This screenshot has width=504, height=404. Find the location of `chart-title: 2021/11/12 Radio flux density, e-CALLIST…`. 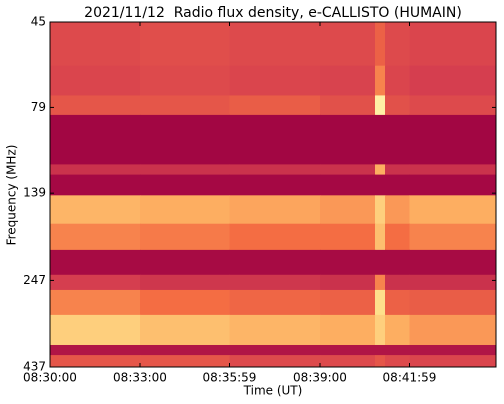

chart-title: 2021/11/12 Radio flux density, e-CALLIST… is located at coordinates (273, 13).